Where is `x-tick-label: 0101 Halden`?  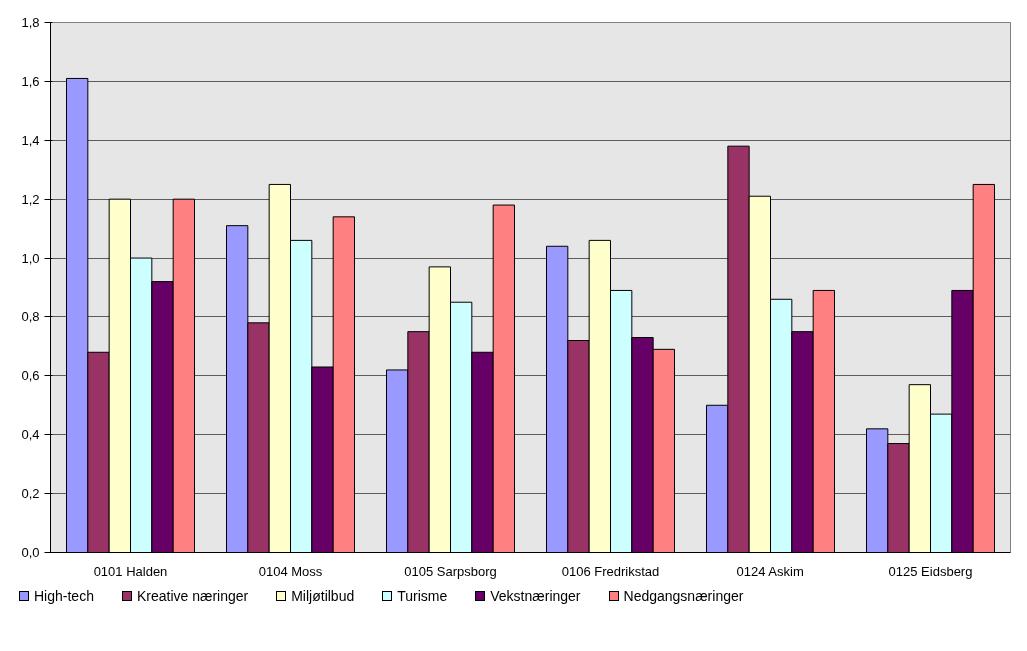
x-tick-label: 0101 Halden is located at coordinates (130, 571).